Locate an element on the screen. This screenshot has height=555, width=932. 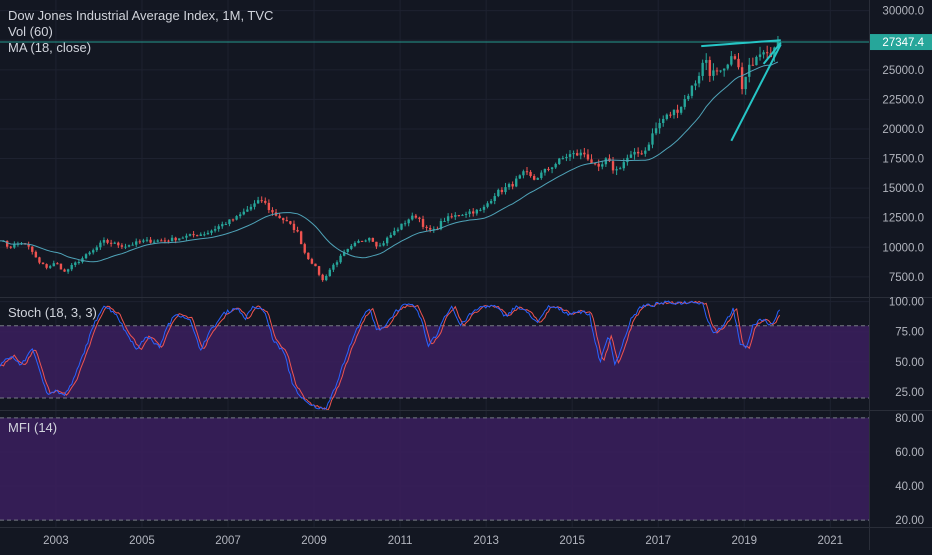
stoch-axis-label: 50.00 is located at coordinates (909, 363).